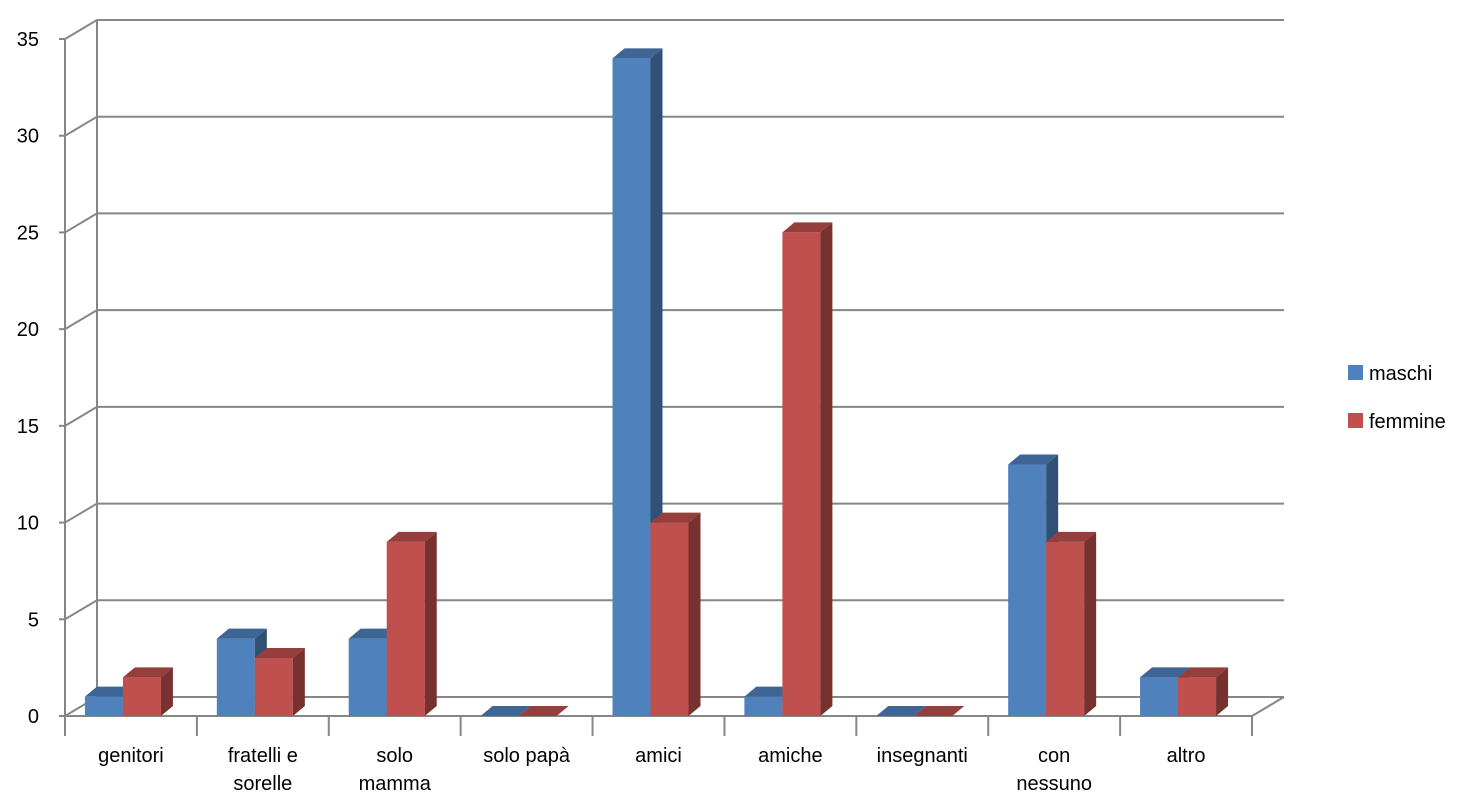 The width and height of the screenshot is (1468, 800). What do you see at coordinates (28, 233) in the screenshot?
I see `y-tick-label: 25` at bounding box center [28, 233].